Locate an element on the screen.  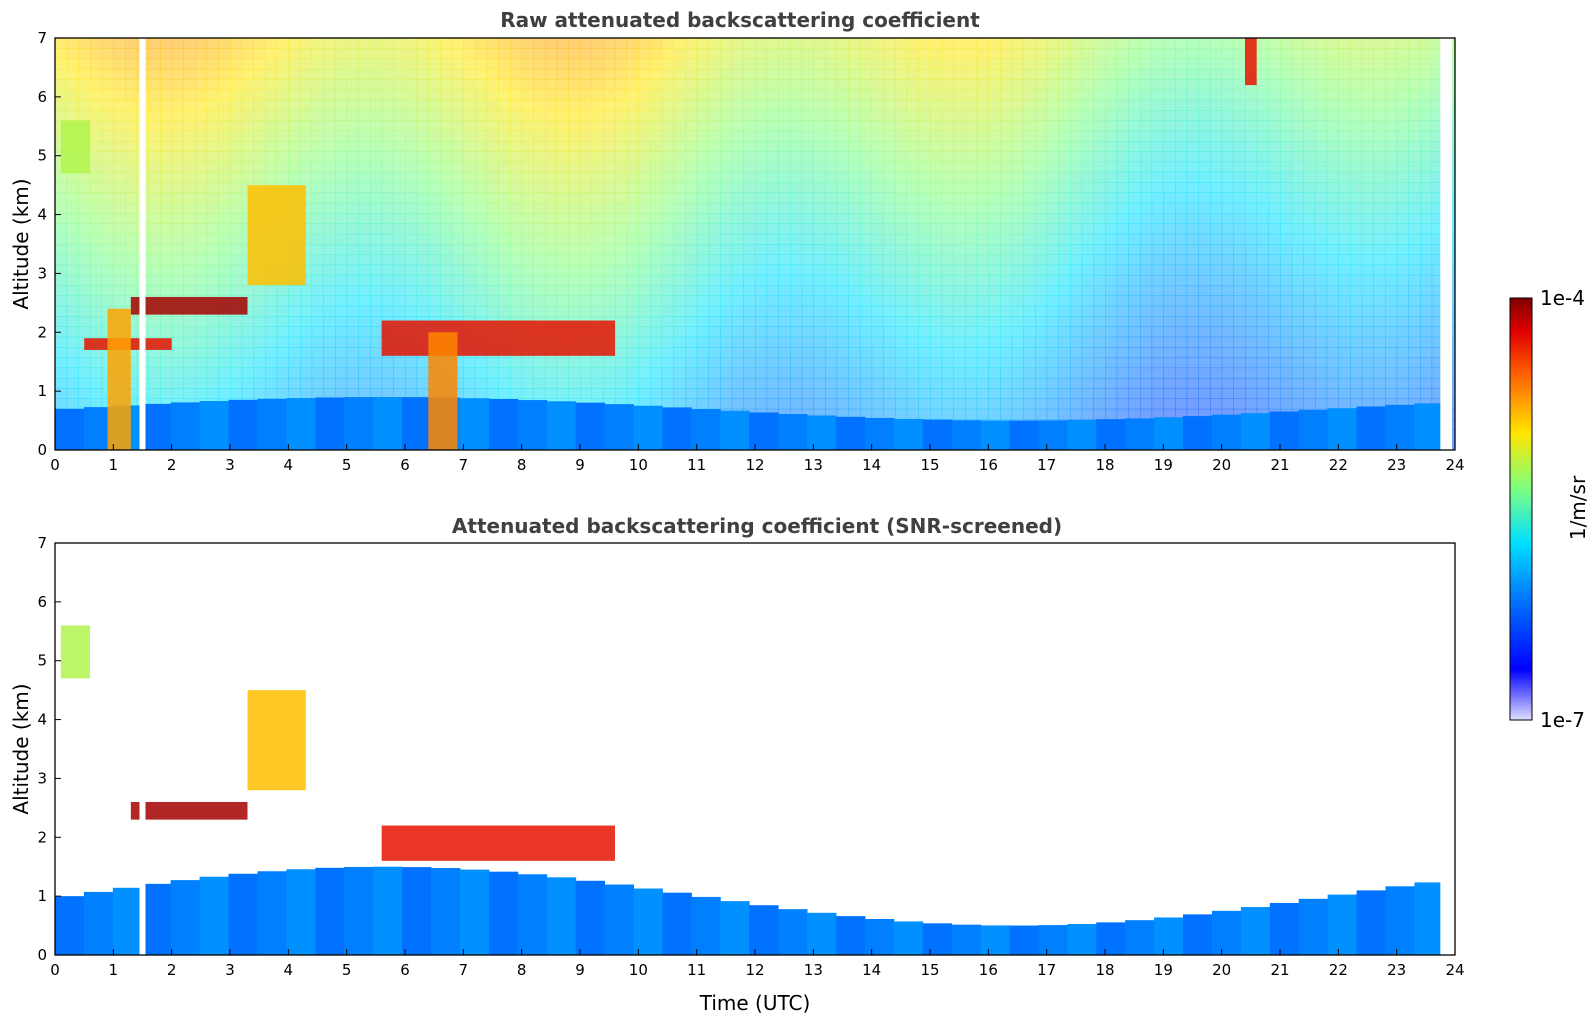
data-gap is located at coordinates (1446, 244).